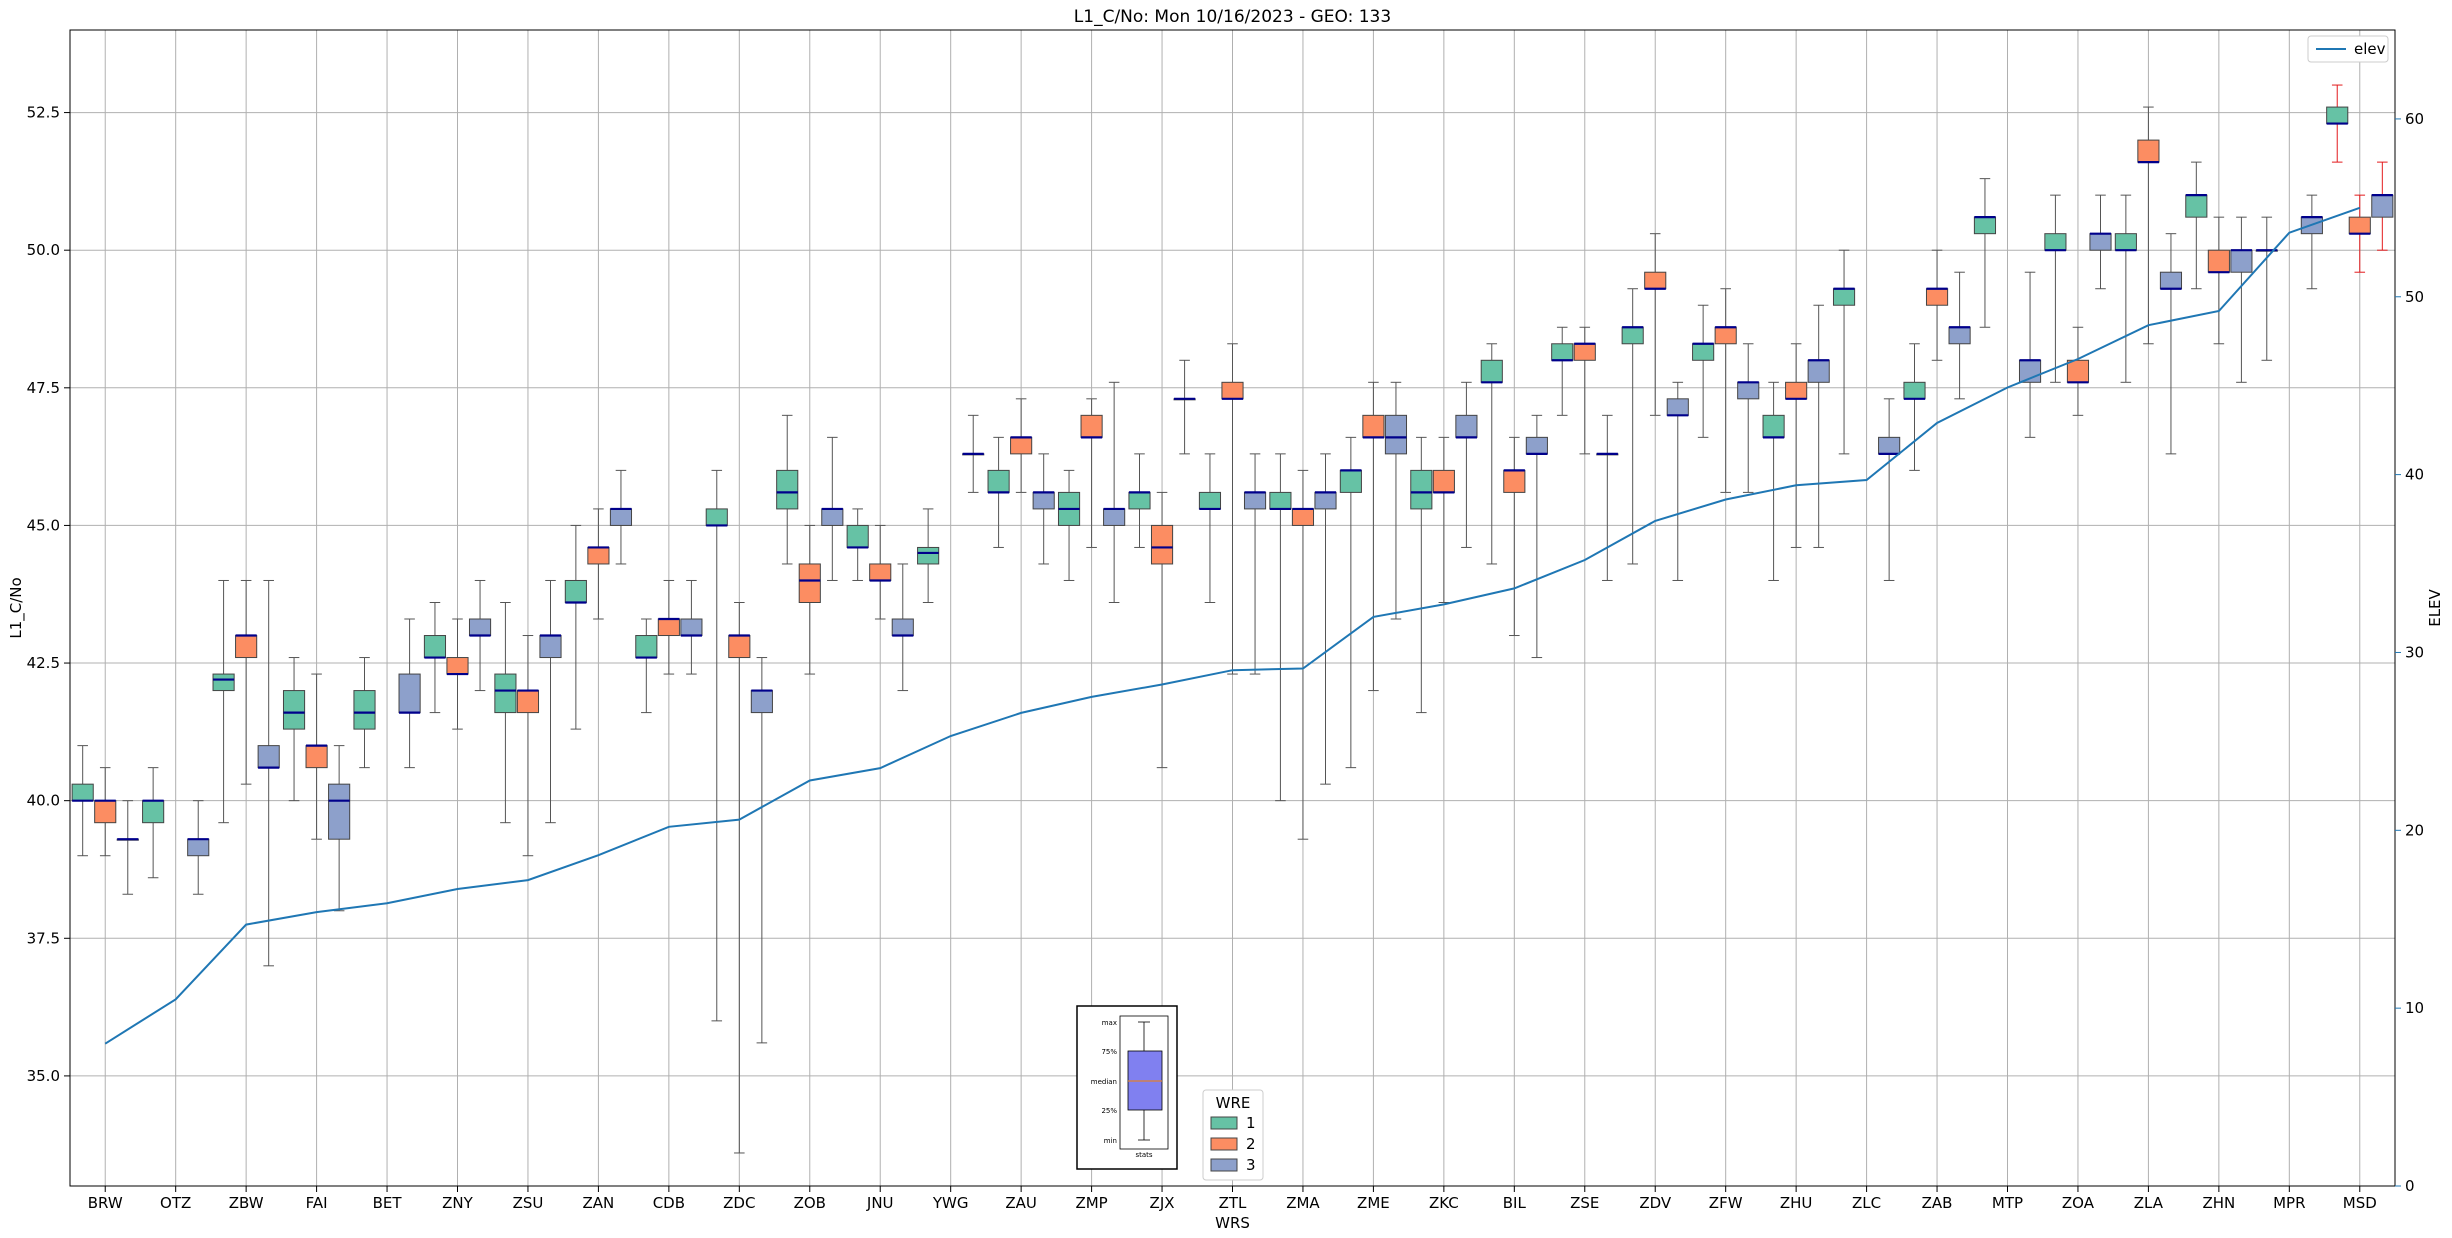 The image size is (2452, 1238). What do you see at coordinates (1303, 1203) in the screenshot?
I see `x-tick-label: ZMA` at bounding box center [1303, 1203].